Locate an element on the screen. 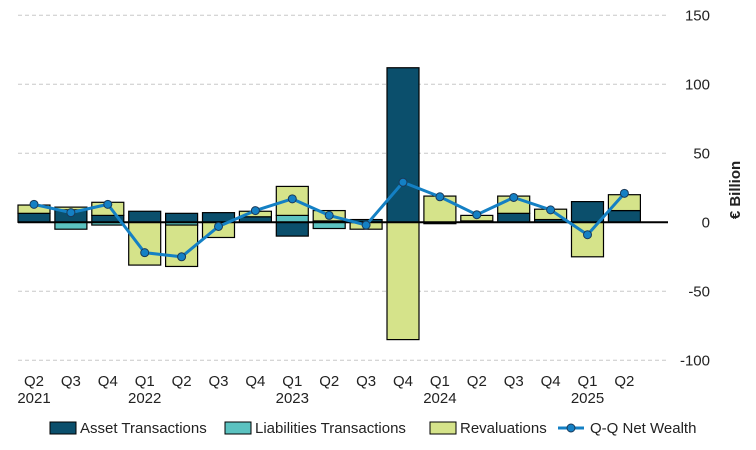 The height and width of the screenshot is (450, 756). y-tick-label: 100 is located at coordinates (697, 84).